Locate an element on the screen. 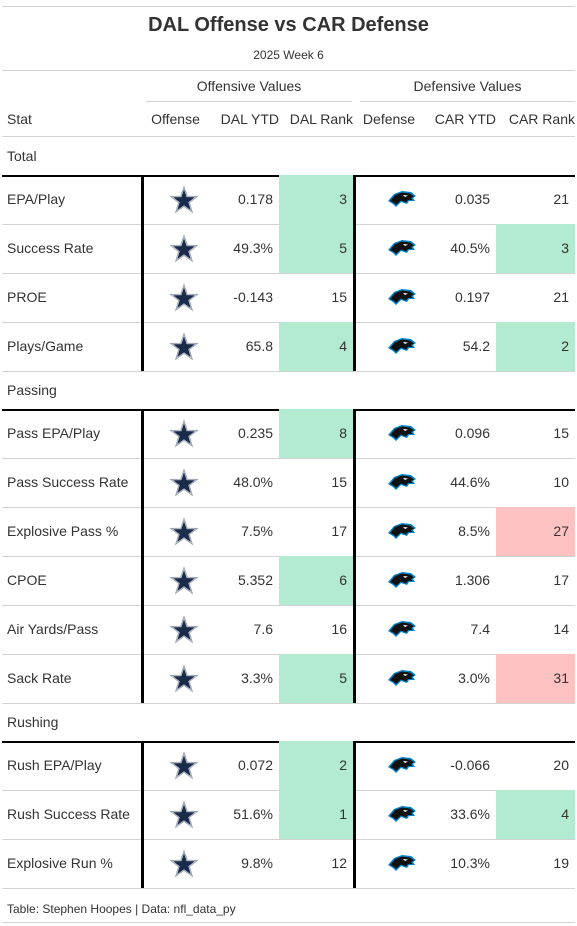 Image resolution: width=577 pixels, height=926 pixels. dal-rank-cell: 16 is located at coordinates (339, 629).